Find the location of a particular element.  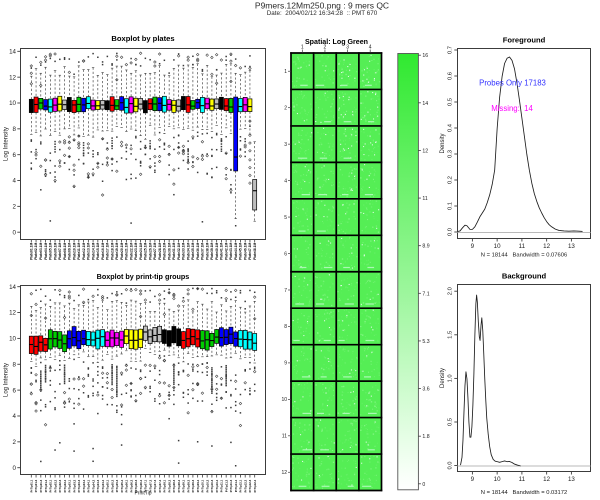

svg-text: PrTip10.3 is located at coordinates (212, 485).